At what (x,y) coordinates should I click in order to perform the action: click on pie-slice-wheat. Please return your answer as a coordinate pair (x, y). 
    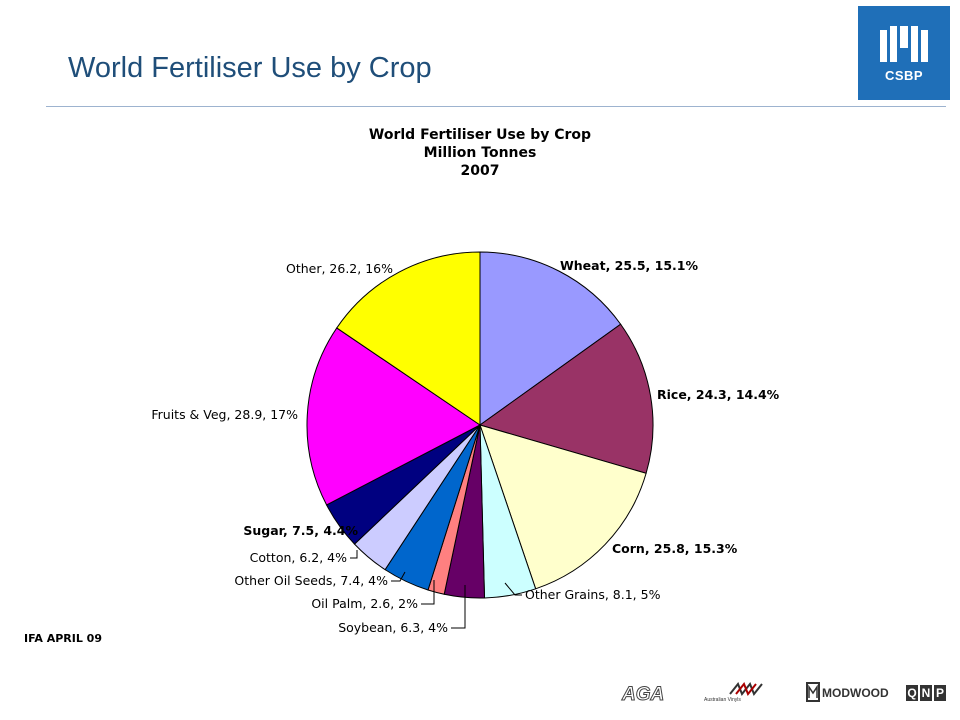
    Looking at the image, I should click on (550, 338).